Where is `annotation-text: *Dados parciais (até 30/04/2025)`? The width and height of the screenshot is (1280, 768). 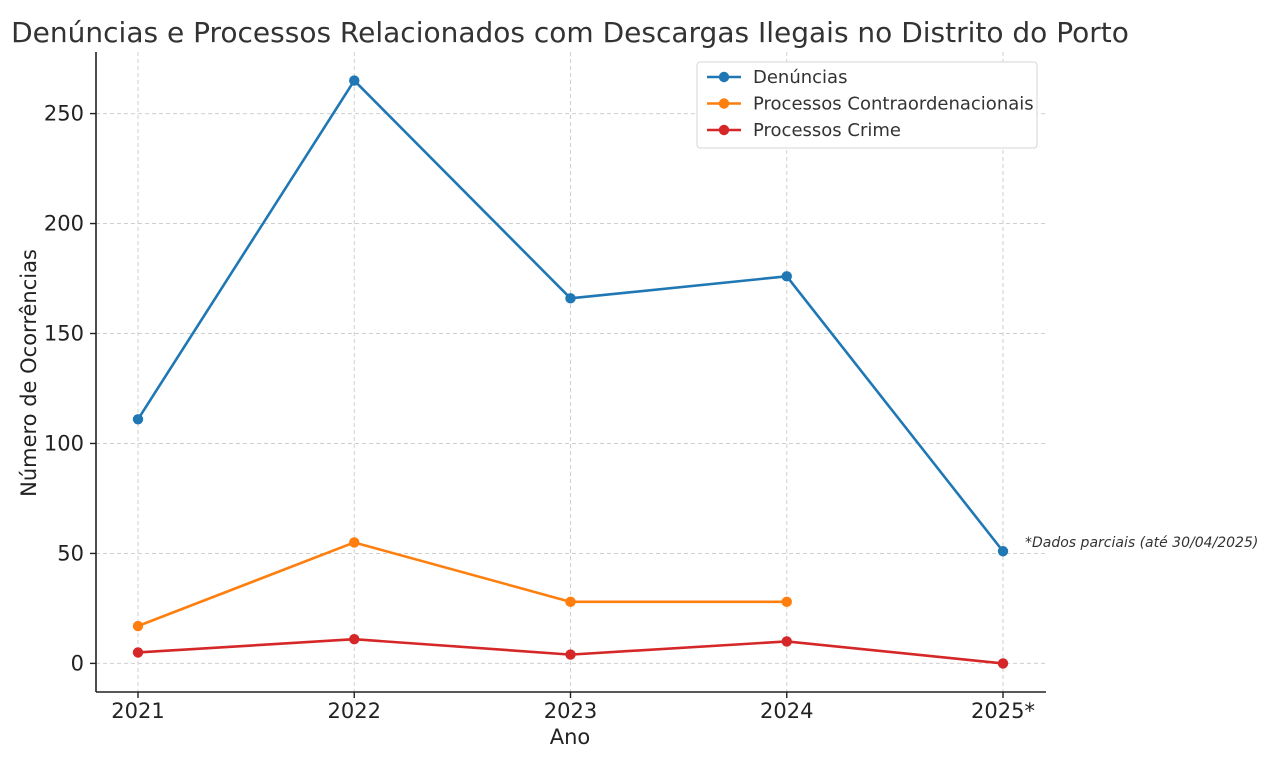 annotation-text: *Dados parciais (até 30/04/2025) is located at coordinates (1141, 543).